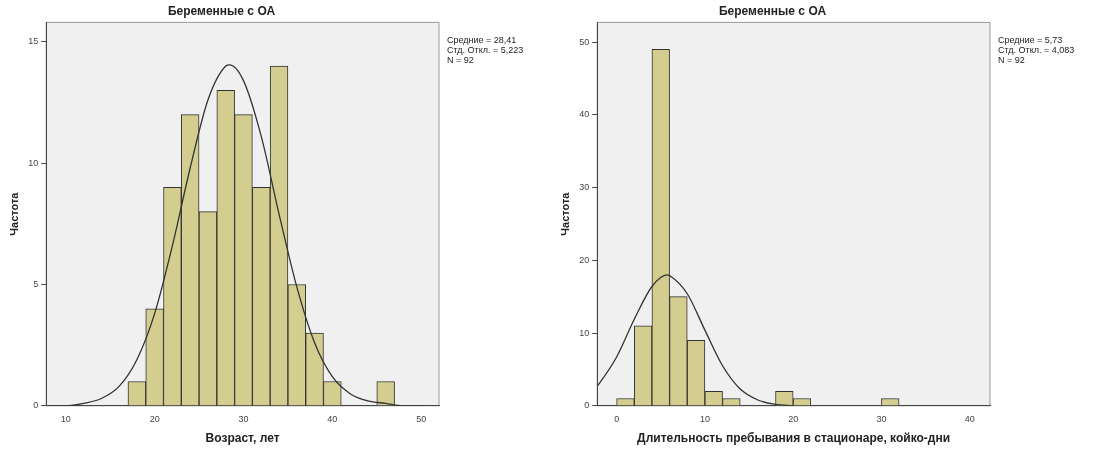  Describe the element at coordinates (485, 50) in the screenshot. I see `text: Стд. Откл. = 5,223` at that location.